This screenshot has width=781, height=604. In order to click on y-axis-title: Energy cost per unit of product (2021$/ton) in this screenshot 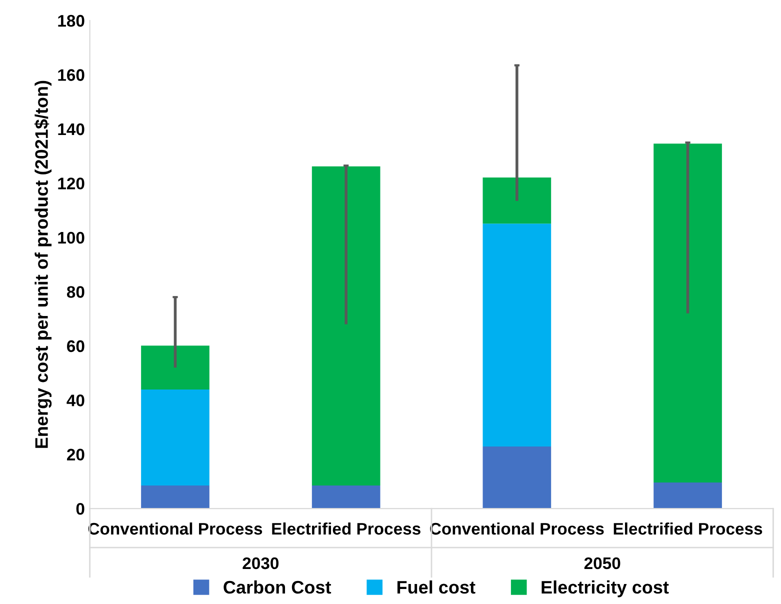, I will do `click(43, 264)`.